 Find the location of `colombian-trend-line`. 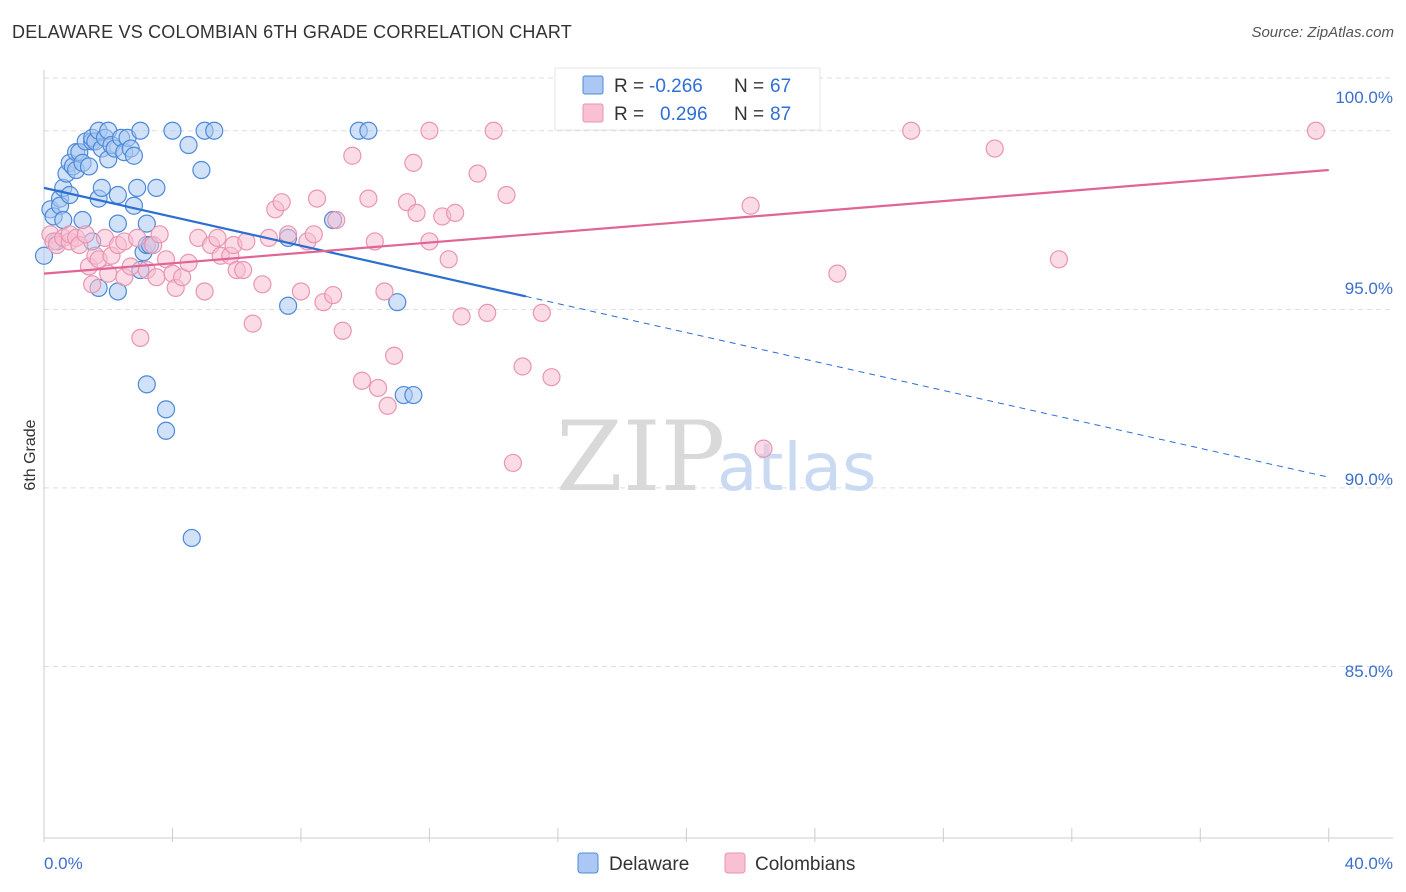

colombian-trend-line is located at coordinates (686, 221).